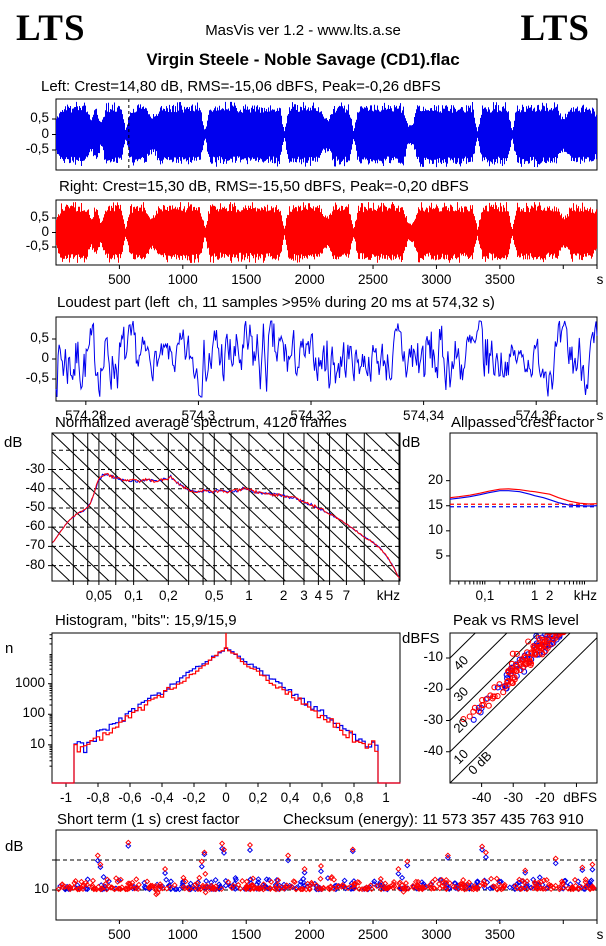 The width and height of the screenshot is (606, 946). Describe the element at coordinates (580, 797) in the screenshot. I see `axis-unit-label: dBFS` at that location.